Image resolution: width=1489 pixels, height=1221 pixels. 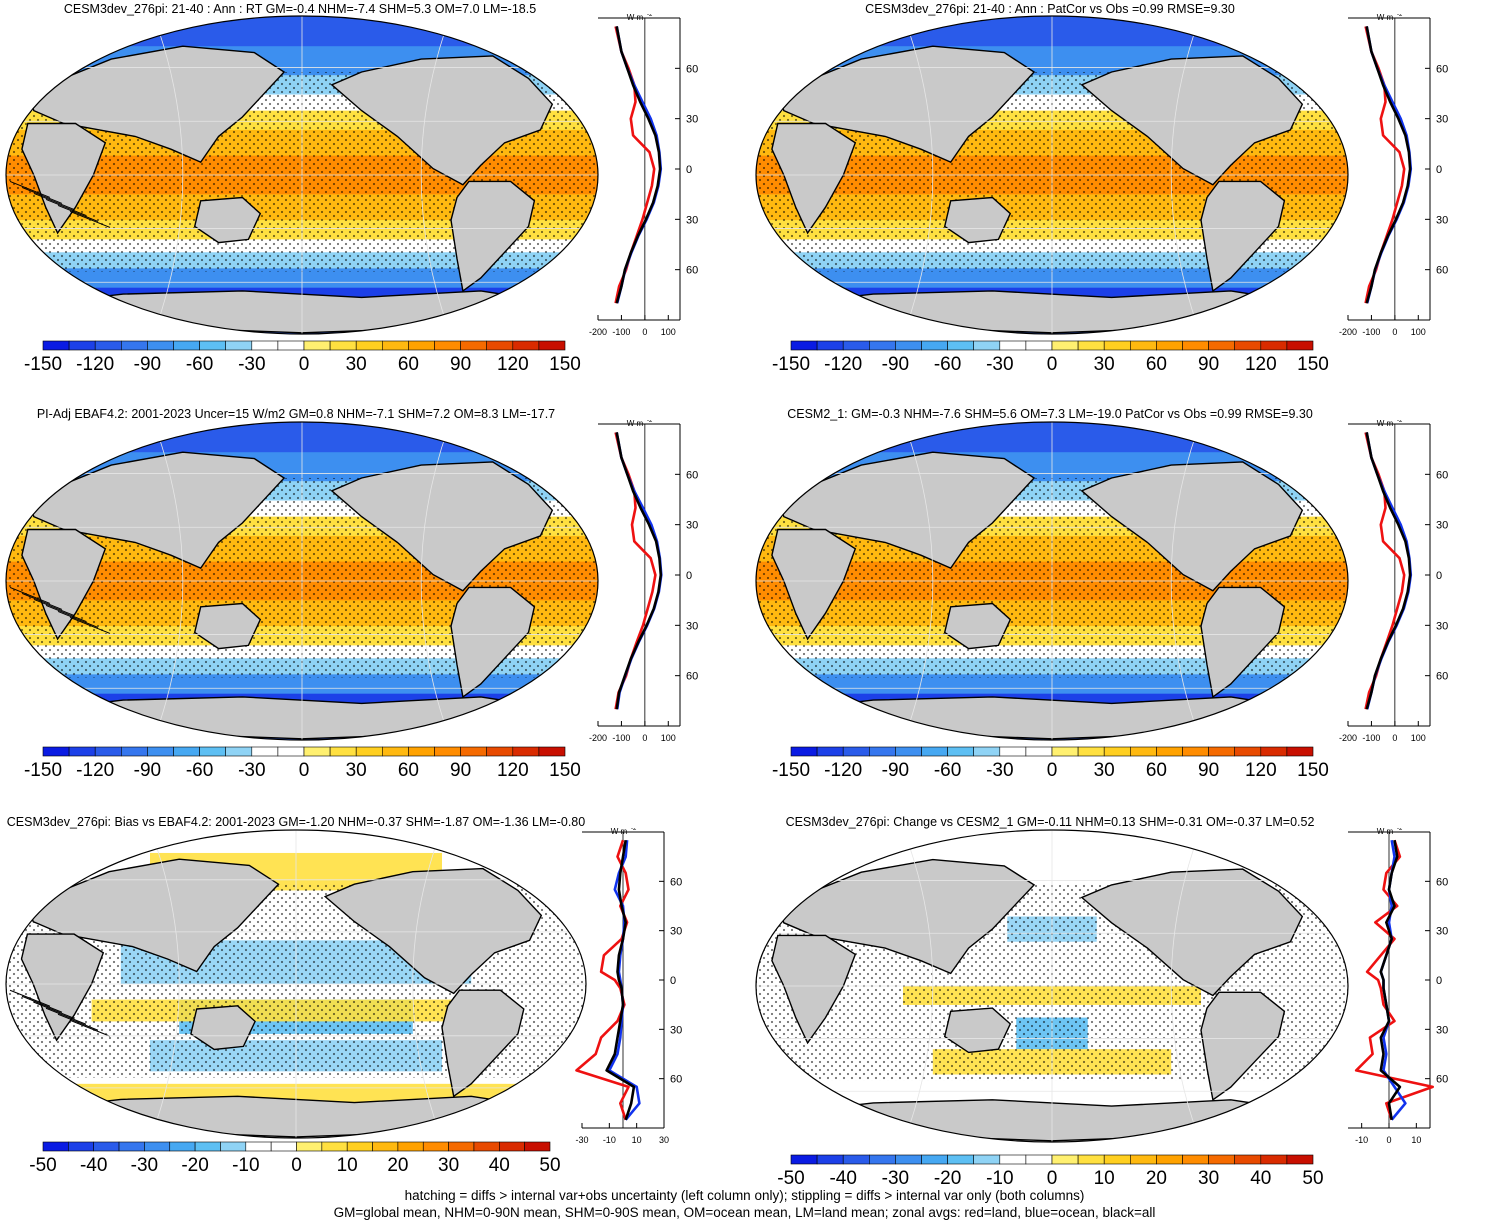 I want to click on colorbar-label: -50, so click(x=791, y=1178).